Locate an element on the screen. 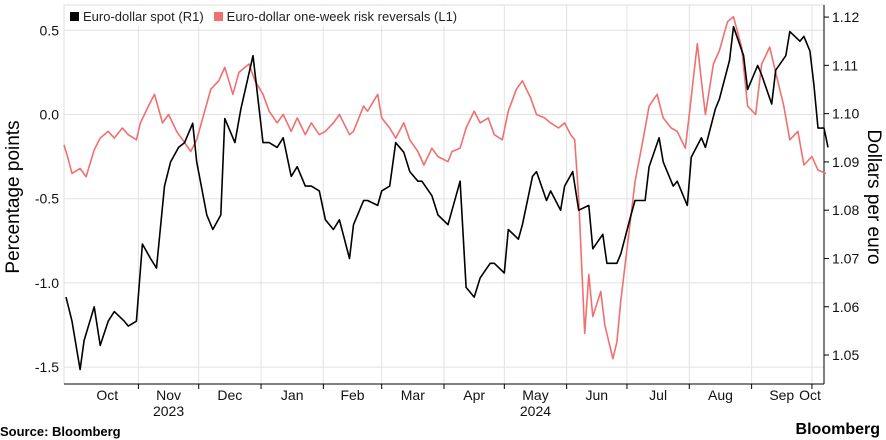 Image resolution: width=886 pixels, height=440 pixels. x-tick-label: Nov is located at coordinates (168, 395).